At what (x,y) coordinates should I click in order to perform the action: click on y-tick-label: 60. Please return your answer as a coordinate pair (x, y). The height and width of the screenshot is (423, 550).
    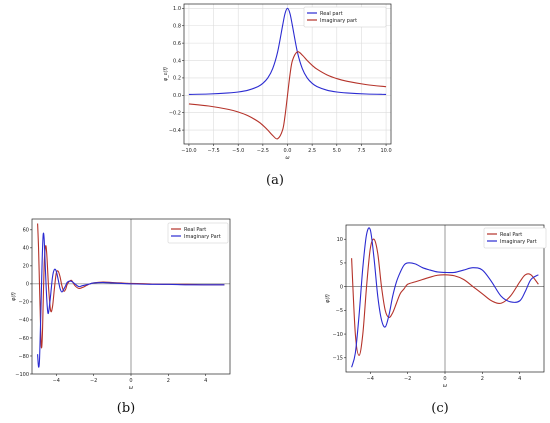
    Looking at the image, I should click on (26, 231).